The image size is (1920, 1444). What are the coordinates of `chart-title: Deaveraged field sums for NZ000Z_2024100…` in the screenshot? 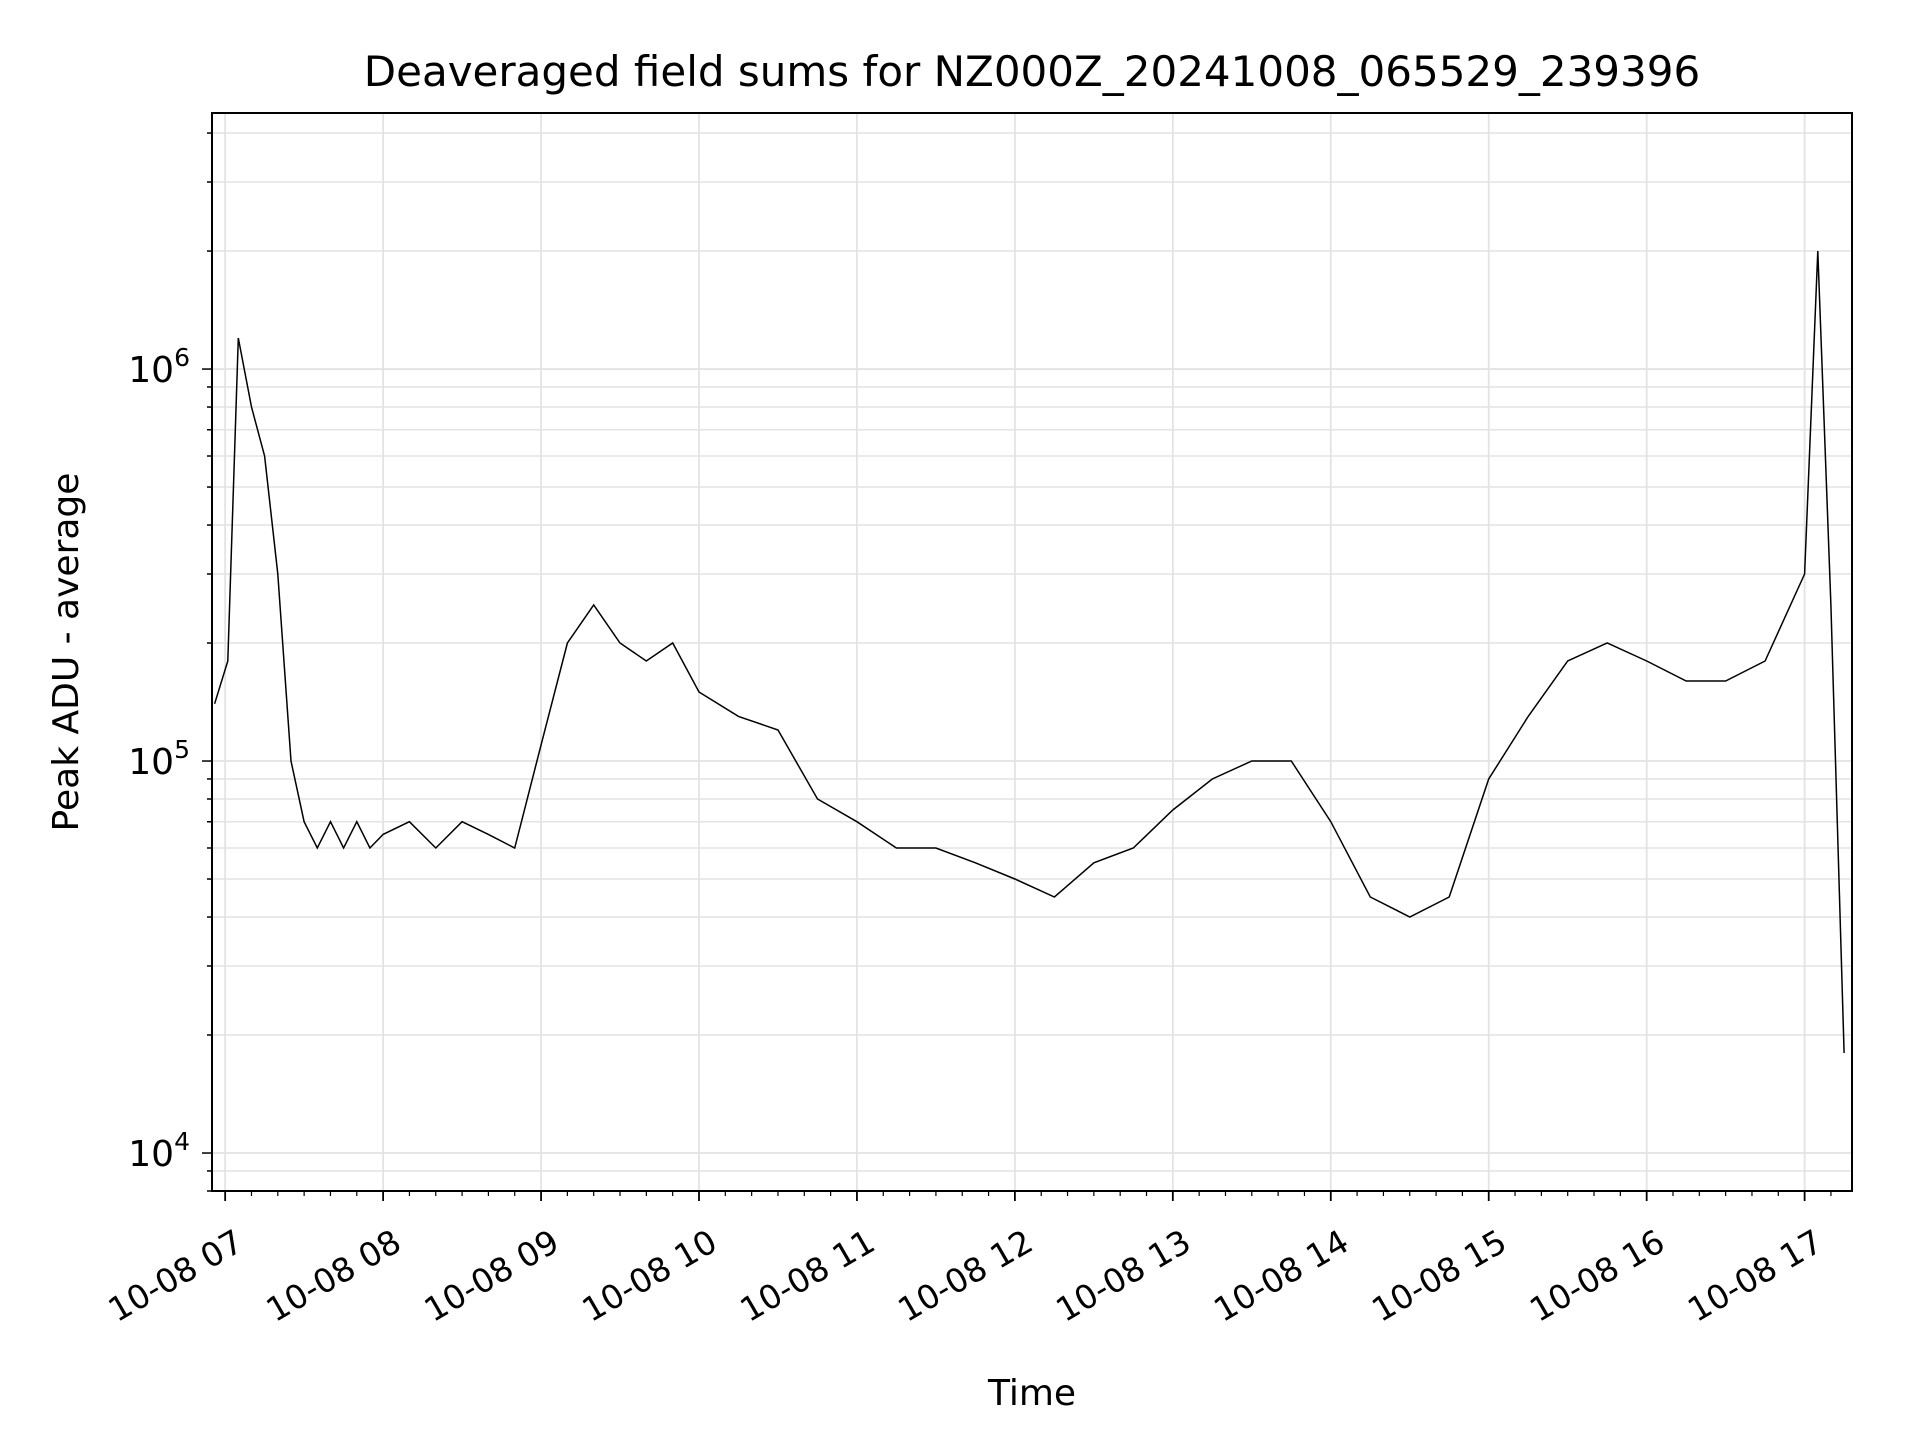 It's located at (1032, 71).